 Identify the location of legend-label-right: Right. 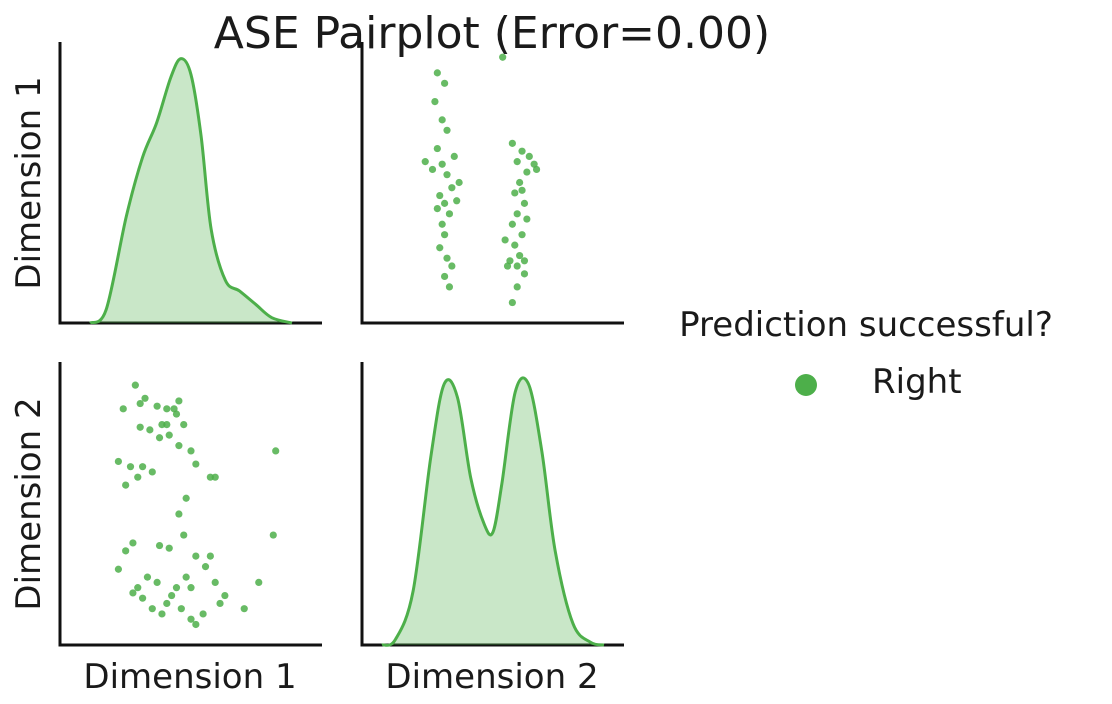
(917, 382).